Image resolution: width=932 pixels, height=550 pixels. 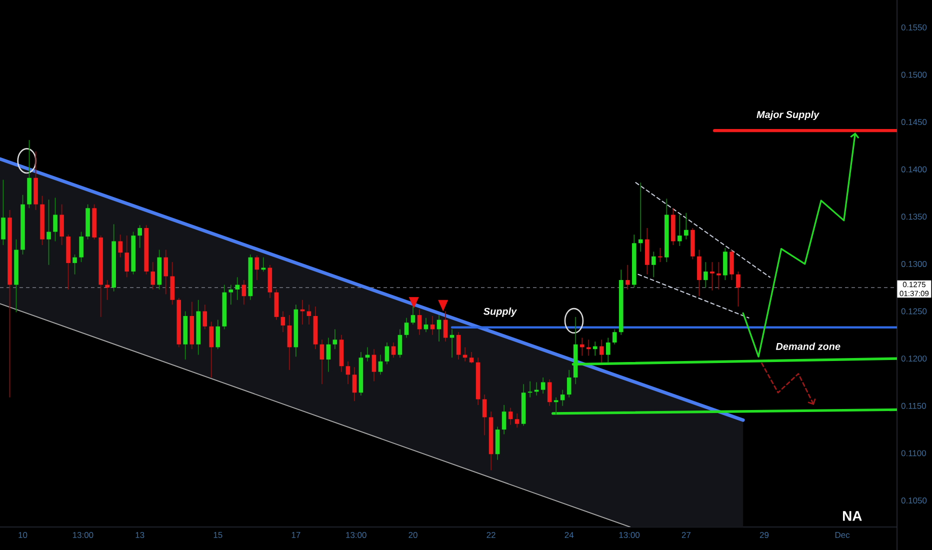 What do you see at coordinates (913, 405) in the screenshot?
I see `y-tick-label: 0.1150` at bounding box center [913, 405].